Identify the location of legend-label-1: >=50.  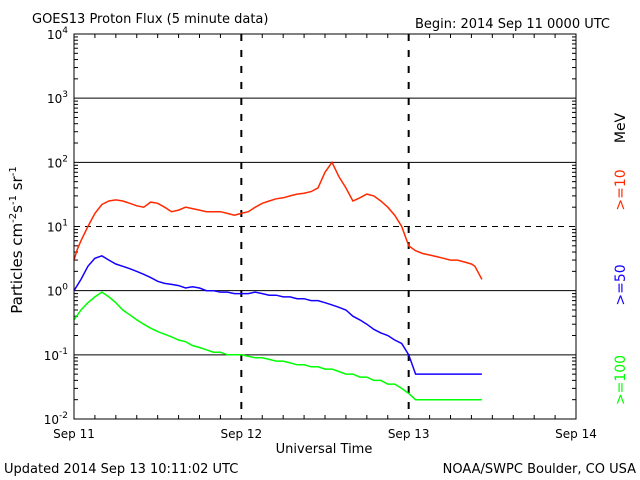
(621, 284).